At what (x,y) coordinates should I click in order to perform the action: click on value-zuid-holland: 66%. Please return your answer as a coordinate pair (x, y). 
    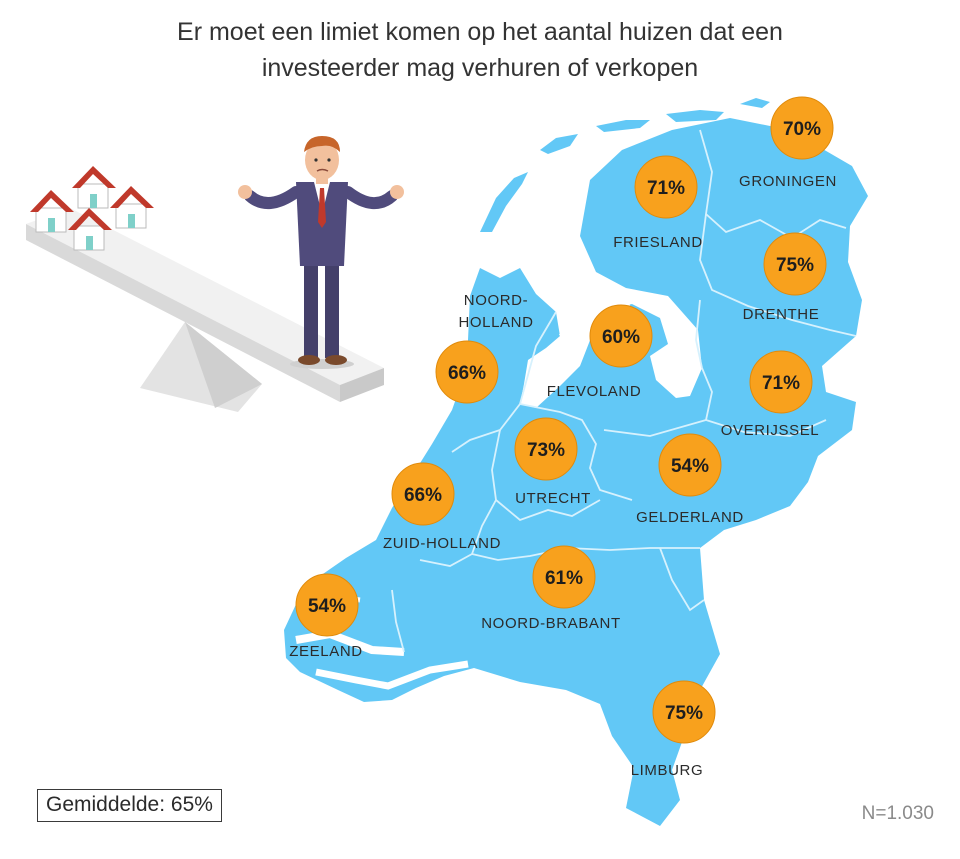
    Looking at the image, I should click on (423, 495).